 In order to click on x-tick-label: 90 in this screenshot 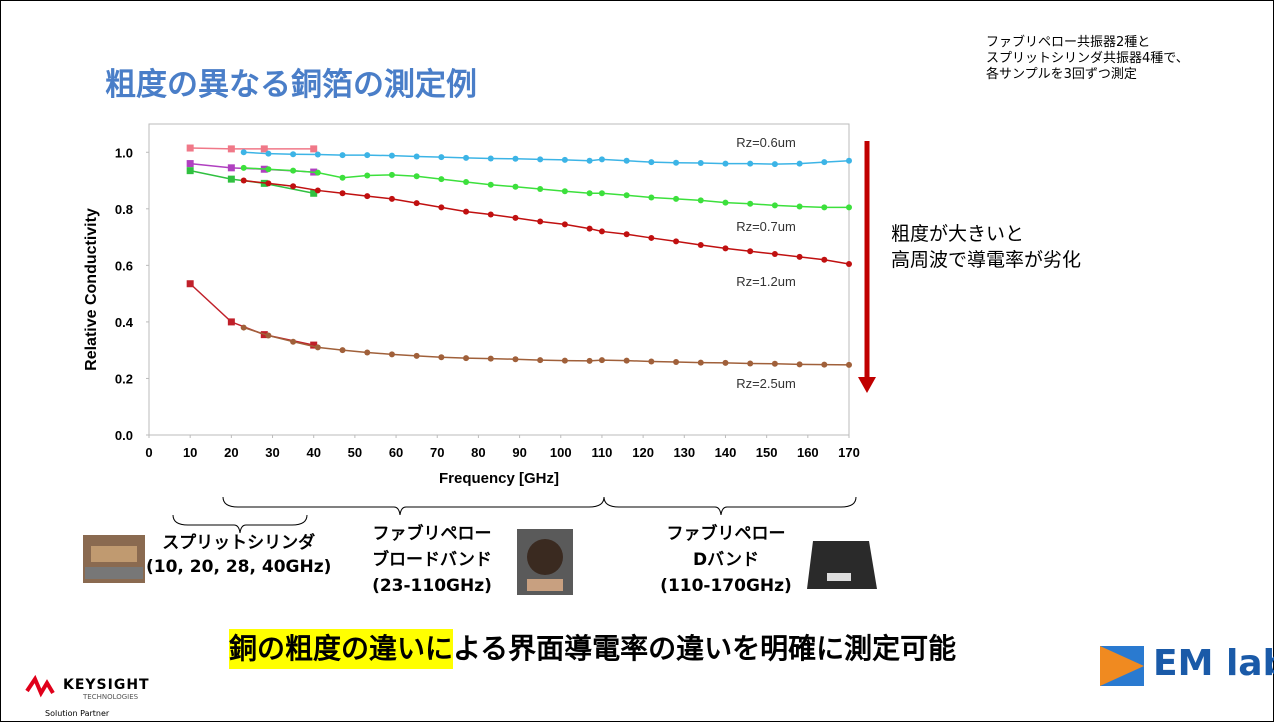, I will do `click(519, 452)`.